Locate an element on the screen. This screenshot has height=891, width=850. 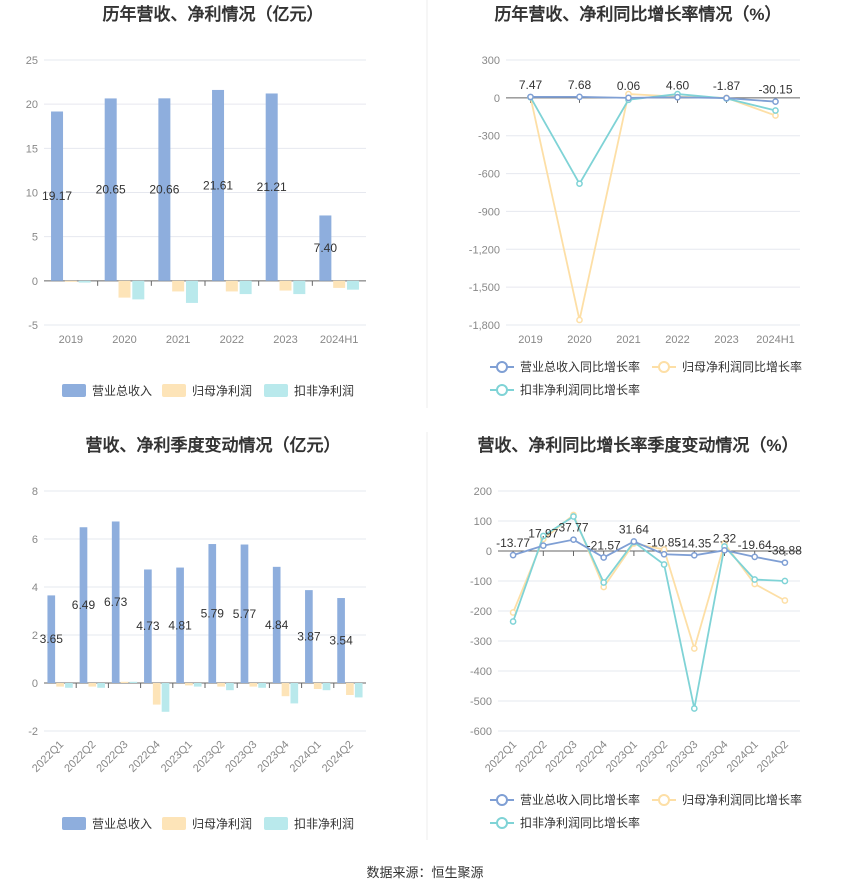
chart-title: 历年营收、净利同比增长率情况（%） is located at coordinates (637, 14).